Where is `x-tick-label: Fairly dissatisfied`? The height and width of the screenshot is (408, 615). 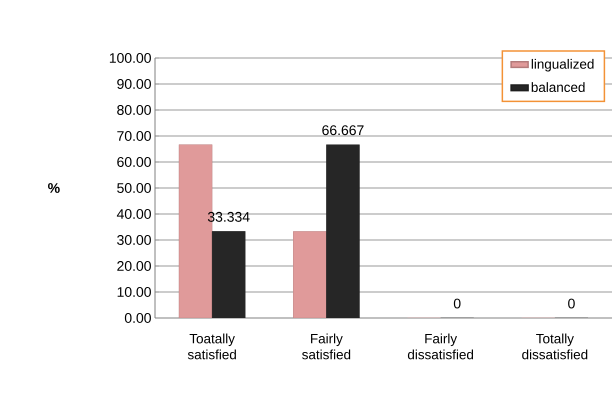 x-tick-label: Fairly dissatisfied is located at coordinates (441, 347).